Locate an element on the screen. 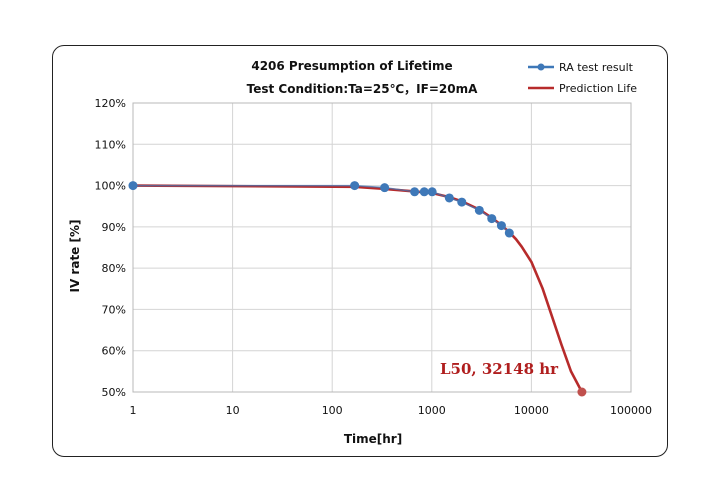 The height and width of the screenshot is (500, 714). x-tick-label: 10000 is located at coordinates (531, 410).